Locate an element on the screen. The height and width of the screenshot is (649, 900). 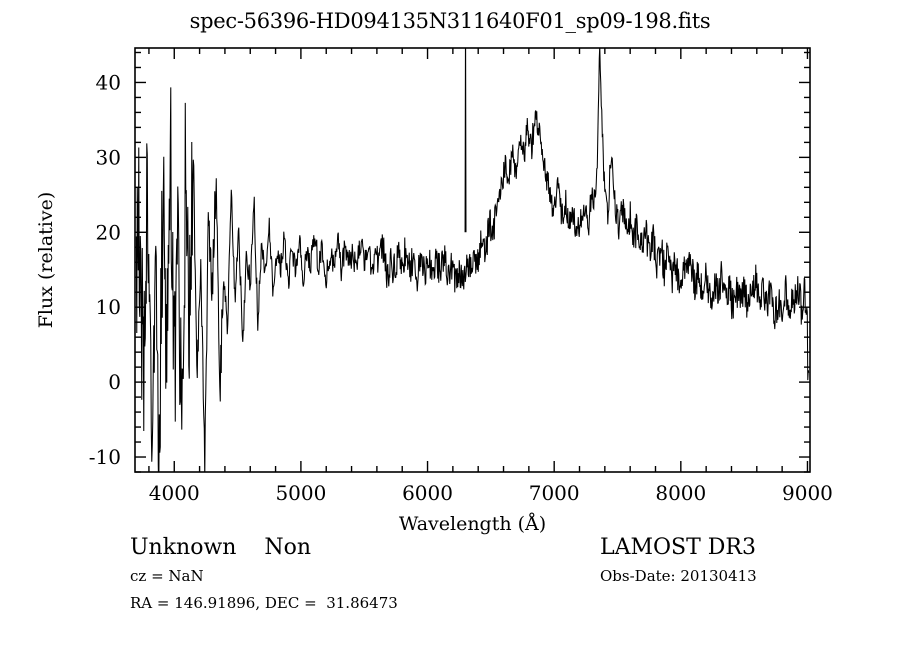
y-tick-label: 20 is located at coordinates (108, 232).